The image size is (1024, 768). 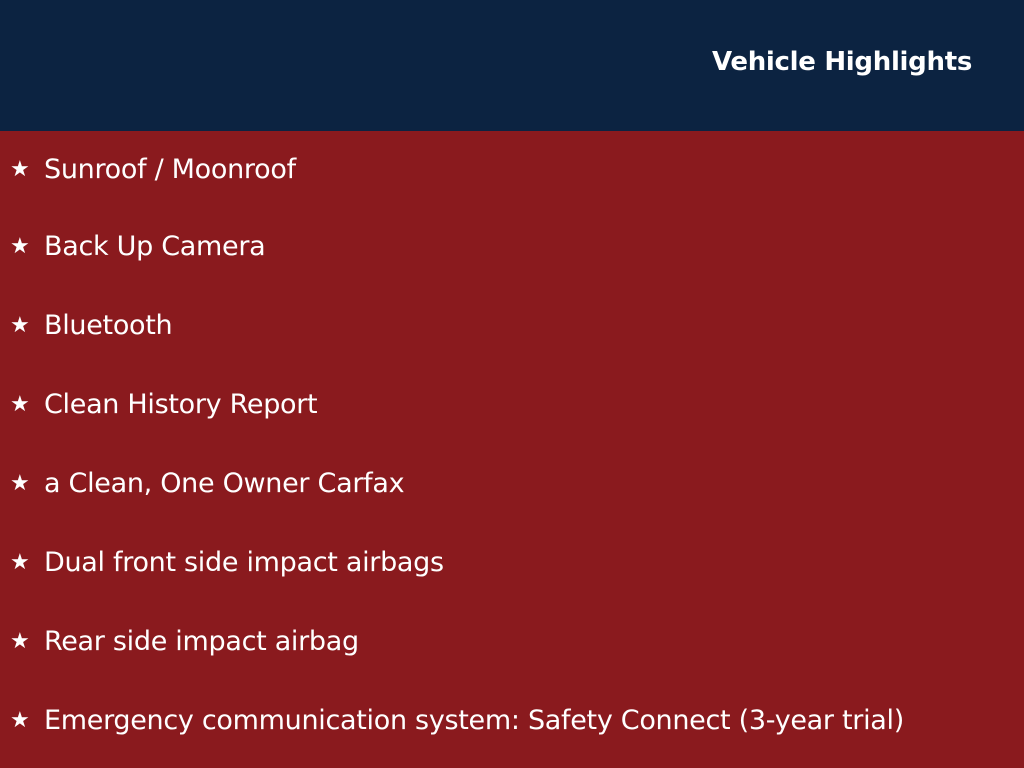 I want to click on highlight-label: Back Up Camera, so click(x=155, y=246).